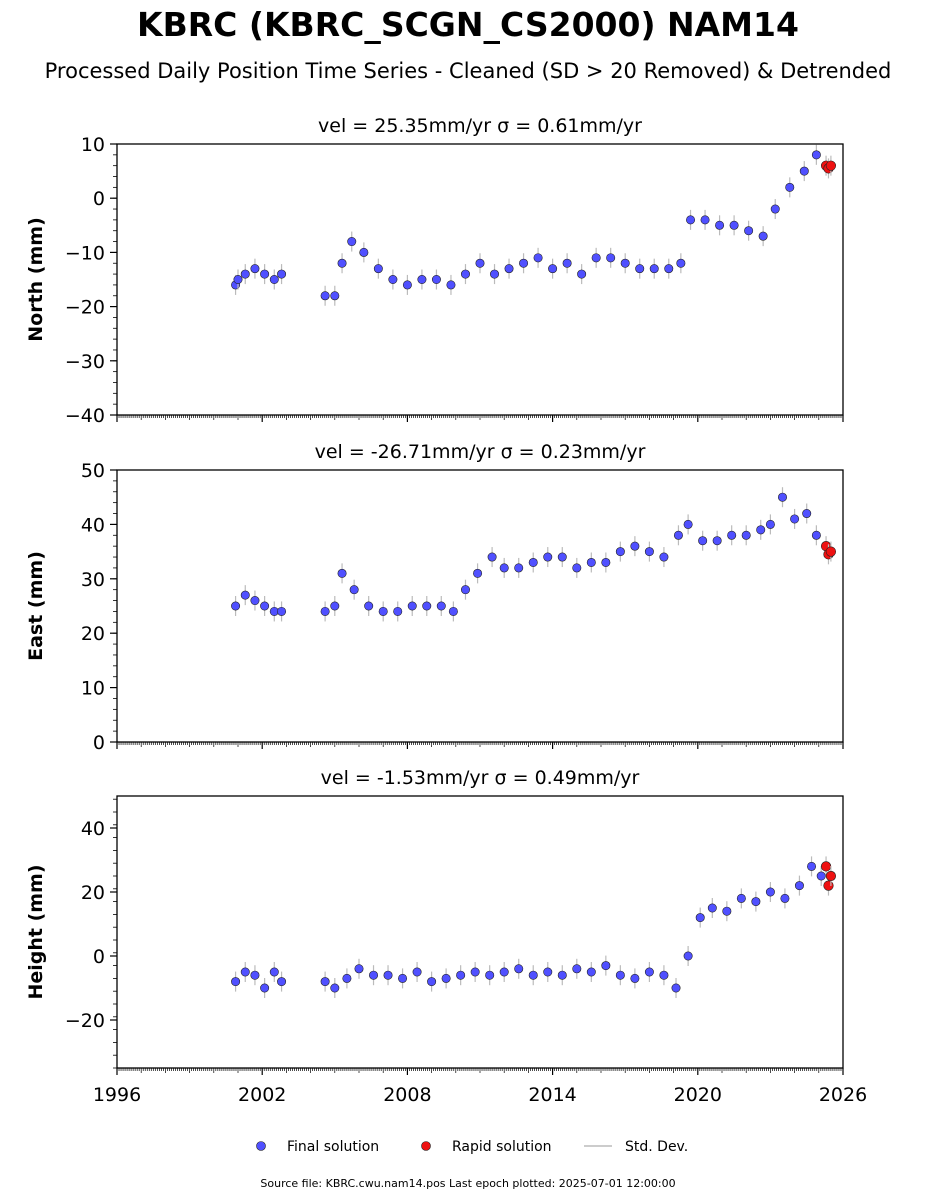  I want to click on panel-title: vel = 25.35mm/yr σ = 0.61mm/yr, so click(480, 126).